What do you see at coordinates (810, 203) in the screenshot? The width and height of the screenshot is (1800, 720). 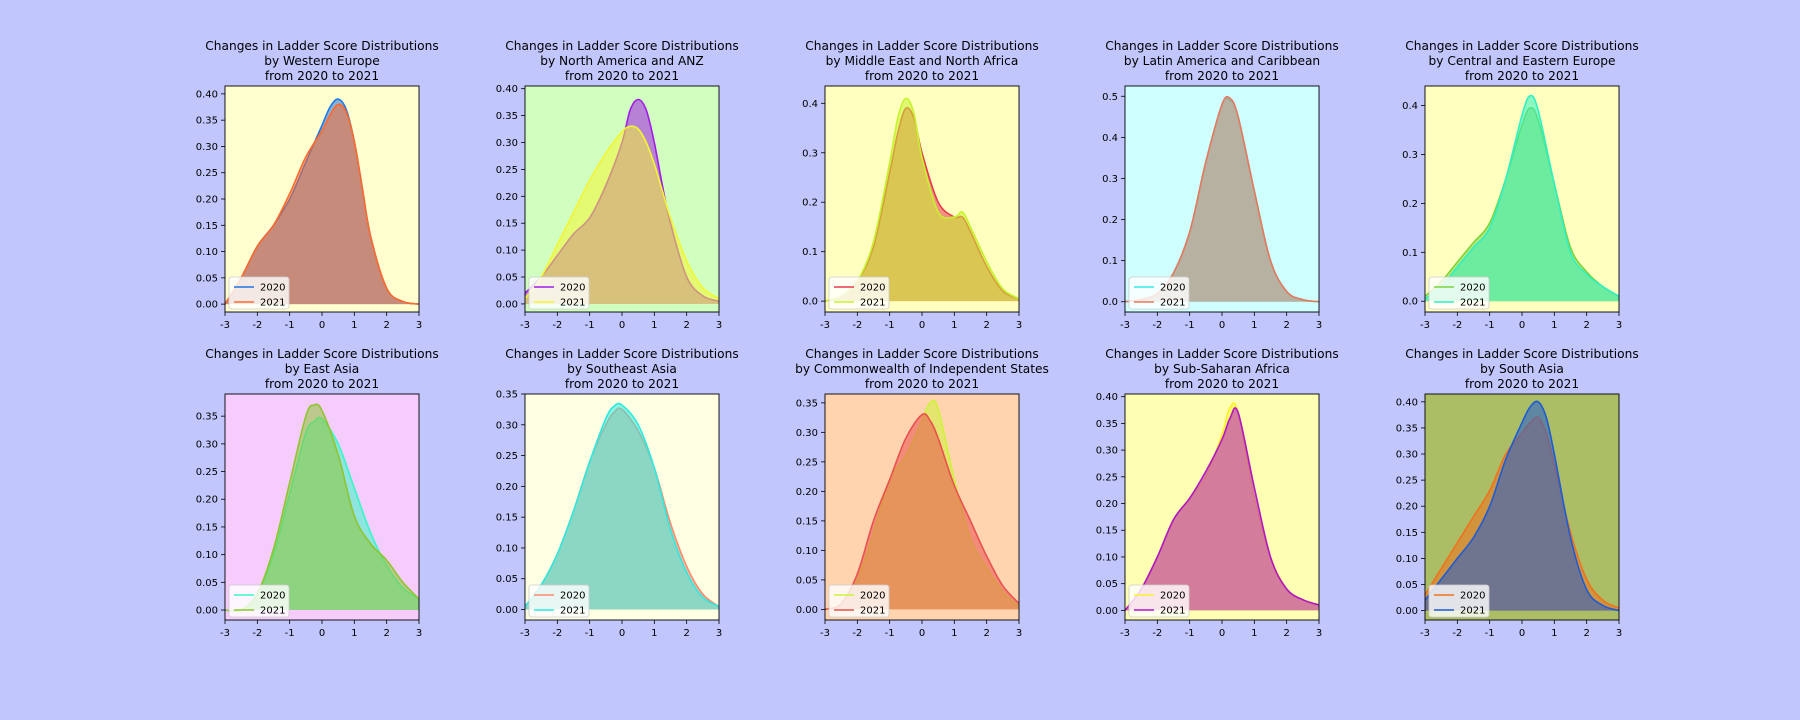 I see `y-tick-label: 0.2` at bounding box center [810, 203].